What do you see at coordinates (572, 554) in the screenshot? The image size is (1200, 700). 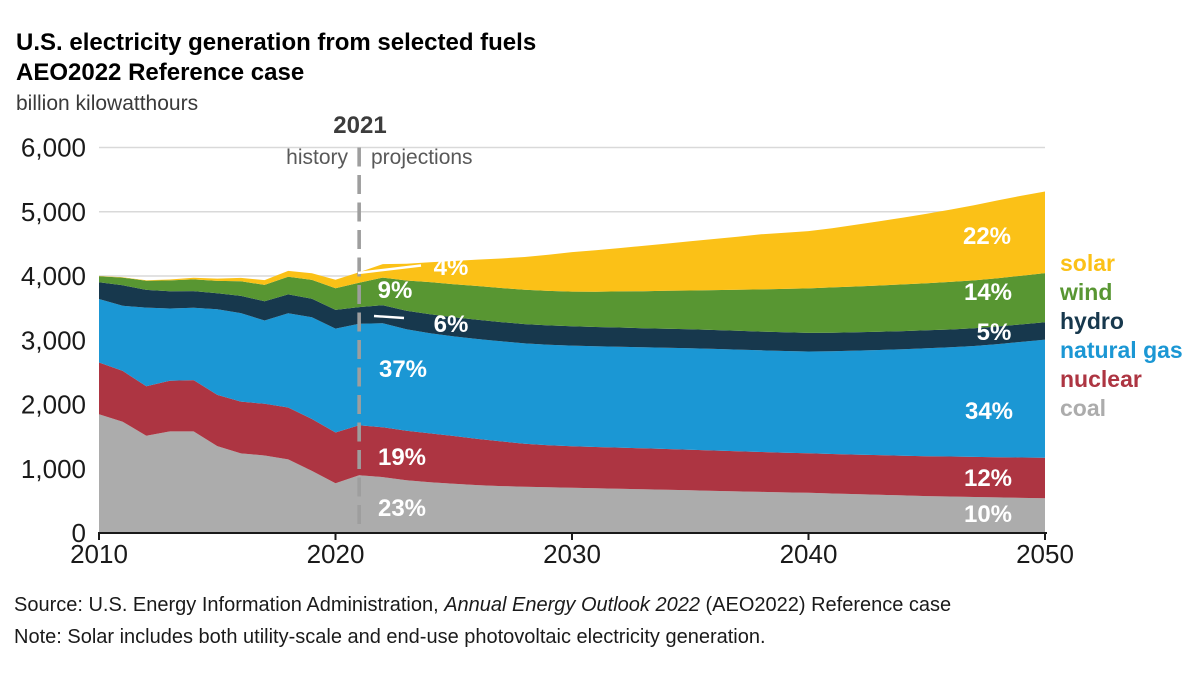 I see `x-tick-label: 2030` at bounding box center [572, 554].